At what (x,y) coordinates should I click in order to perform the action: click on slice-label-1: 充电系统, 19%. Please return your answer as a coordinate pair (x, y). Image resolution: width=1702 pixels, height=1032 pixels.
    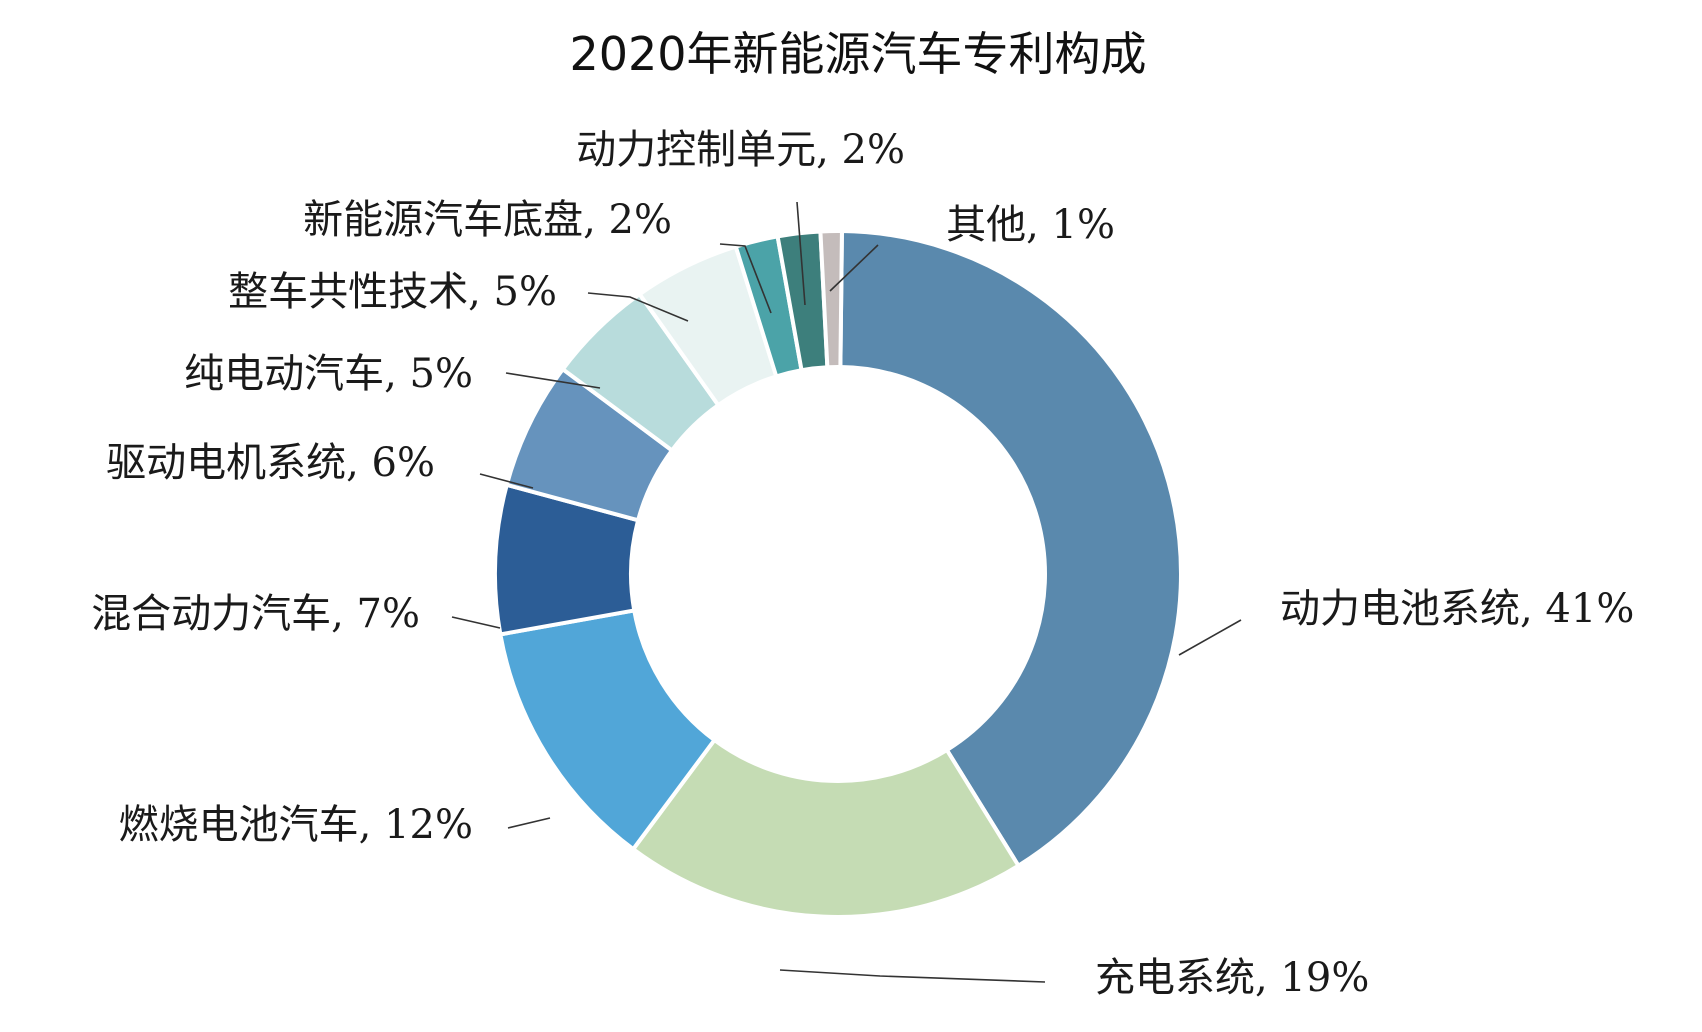
    Looking at the image, I should click on (1232, 978).